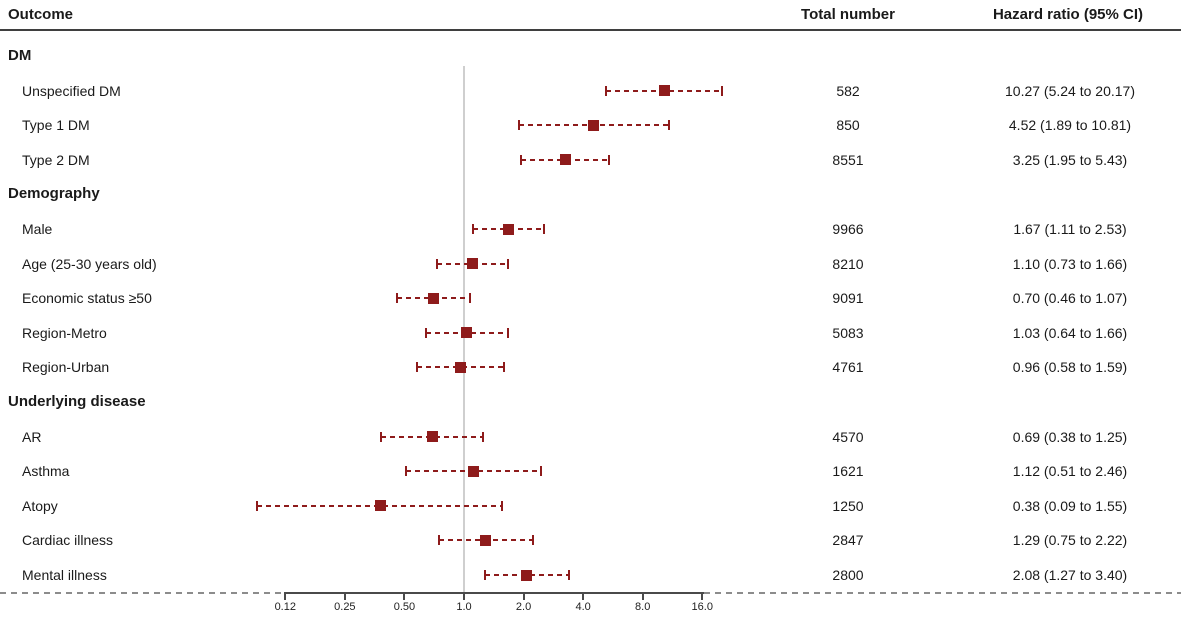 Image resolution: width=1181 pixels, height=624 pixels. Describe the element at coordinates (1068, 14) in the screenshot. I see `column-header-hazard-ratio: Hazard ratio (95% CI)` at that location.